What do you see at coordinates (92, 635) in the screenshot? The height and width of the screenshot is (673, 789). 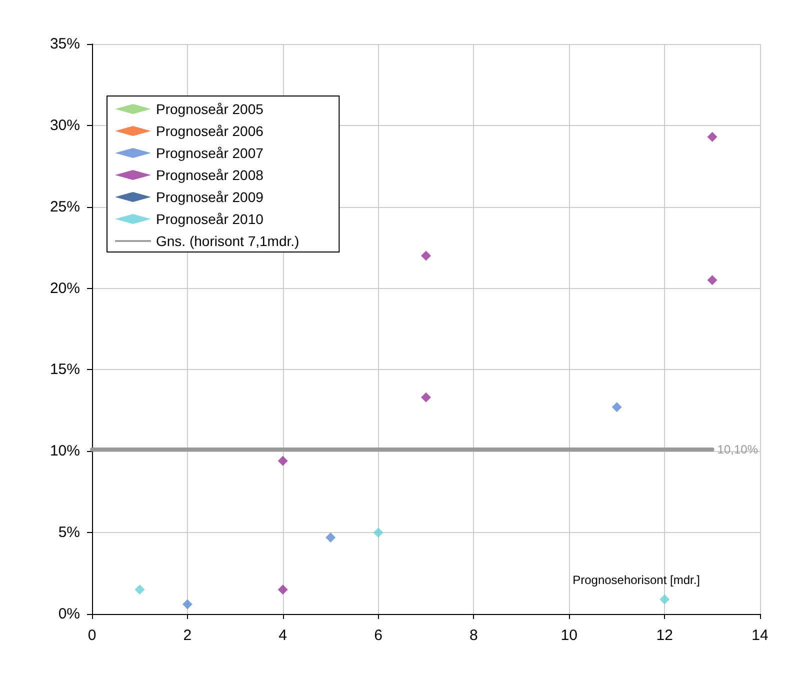 I see `x-tick-label: 0` at bounding box center [92, 635].